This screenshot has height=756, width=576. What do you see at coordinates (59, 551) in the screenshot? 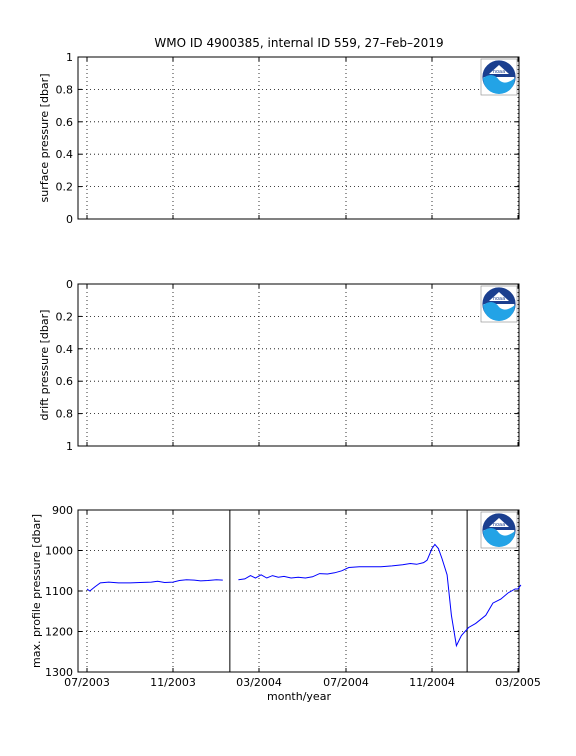
I see `y-tick-label: 1000` at bounding box center [59, 551].